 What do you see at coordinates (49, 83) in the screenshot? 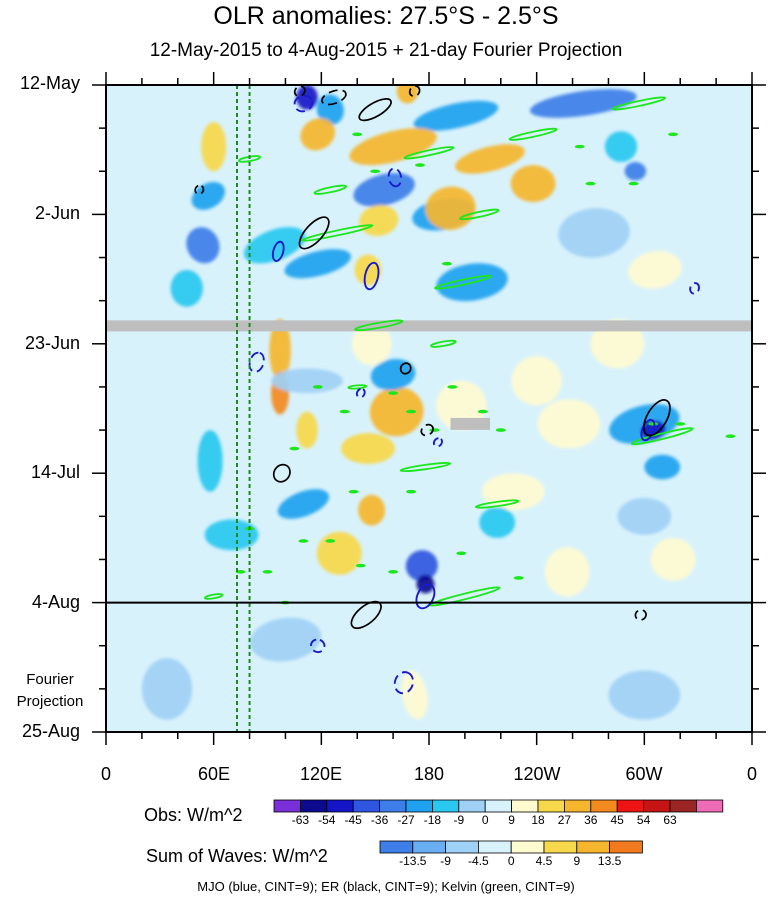
I see `y-tick-label: 12-May` at bounding box center [49, 83].